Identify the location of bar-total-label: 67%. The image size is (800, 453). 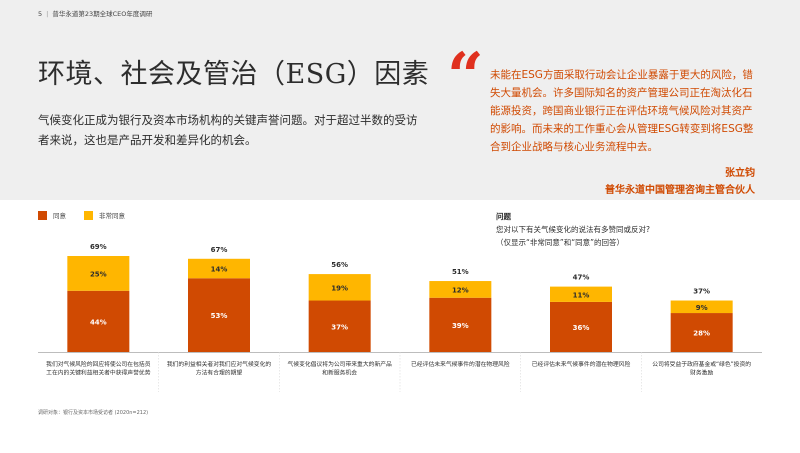
(219, 250).